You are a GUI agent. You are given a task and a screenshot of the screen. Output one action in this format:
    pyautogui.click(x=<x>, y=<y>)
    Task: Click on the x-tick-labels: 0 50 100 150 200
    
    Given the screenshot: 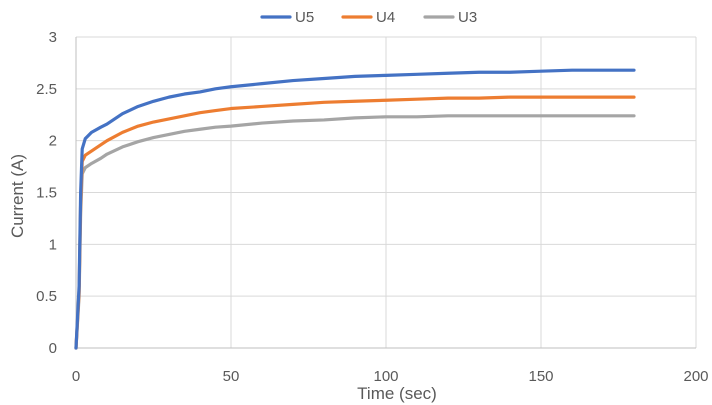 What is the action you would take?
    pyautogui.click(x=390, y=376)
    